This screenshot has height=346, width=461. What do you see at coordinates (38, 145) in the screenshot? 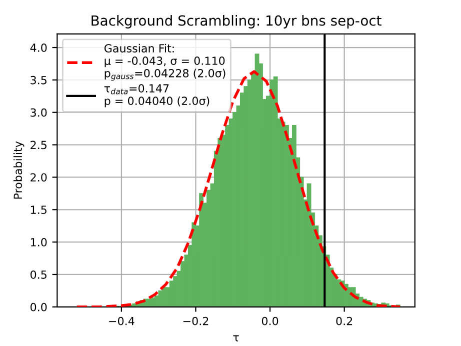
I see `y-tick-label: 2.5` at bounding box center [38, 145].